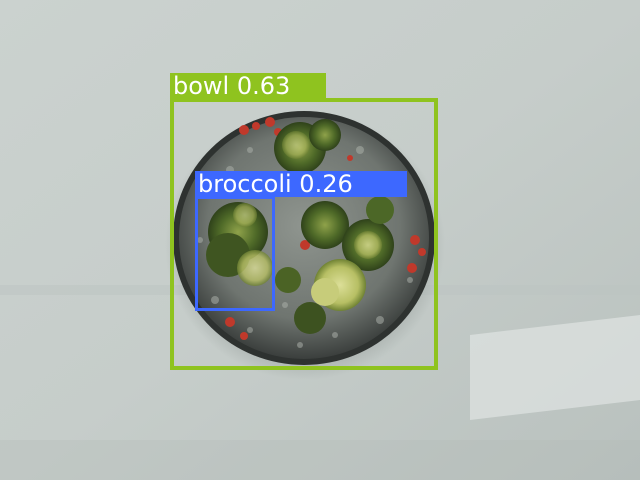 The height and width of the screenshot is (480, 640). What do you see at coordinates (235, 253) in the screenshot?
I see `broccoli-bounding-box` at bounding box center [235, 253].